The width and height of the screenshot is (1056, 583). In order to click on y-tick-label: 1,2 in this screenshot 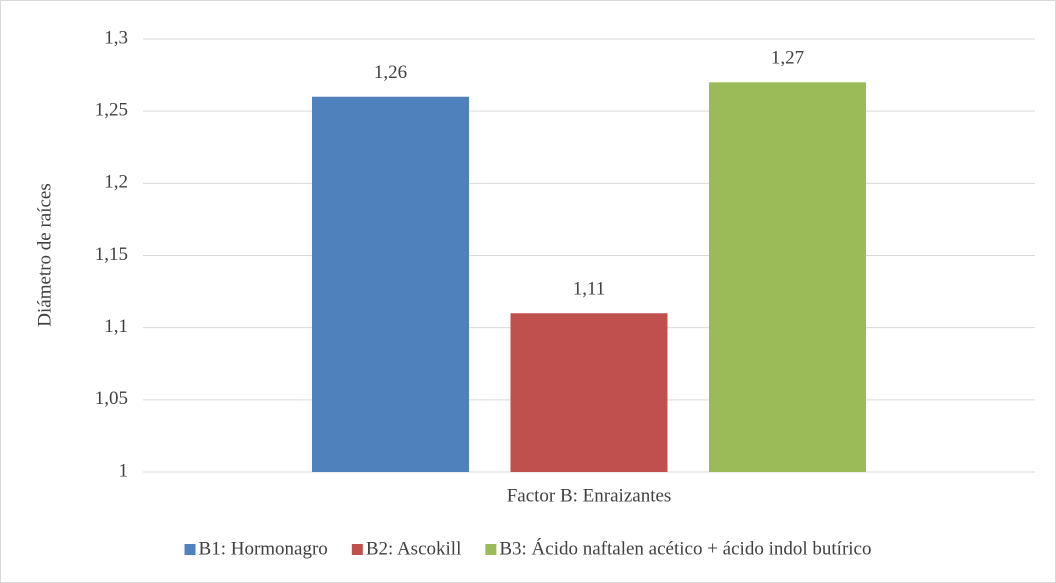, I will do `click(116, 182)`.